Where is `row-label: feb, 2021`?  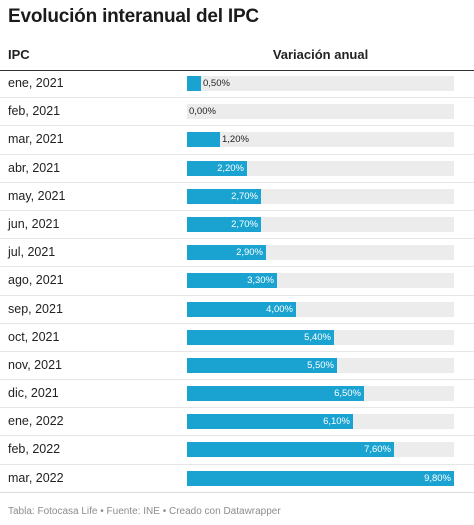
row-label: feb, 2021 is located at coordinates (34, 111).